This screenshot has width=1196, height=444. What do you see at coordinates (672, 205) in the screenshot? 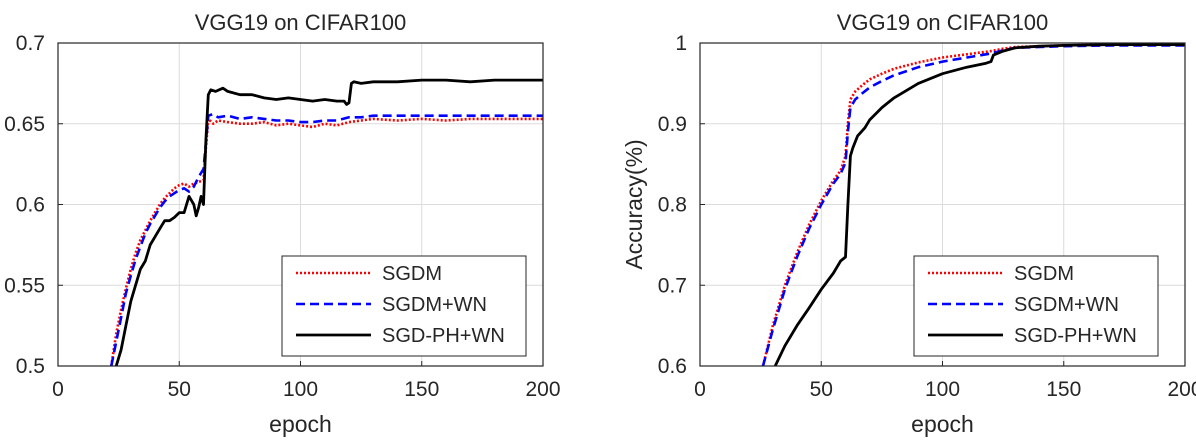
I see `y-tick-label: 0.8` at bounding box center [672, 205].